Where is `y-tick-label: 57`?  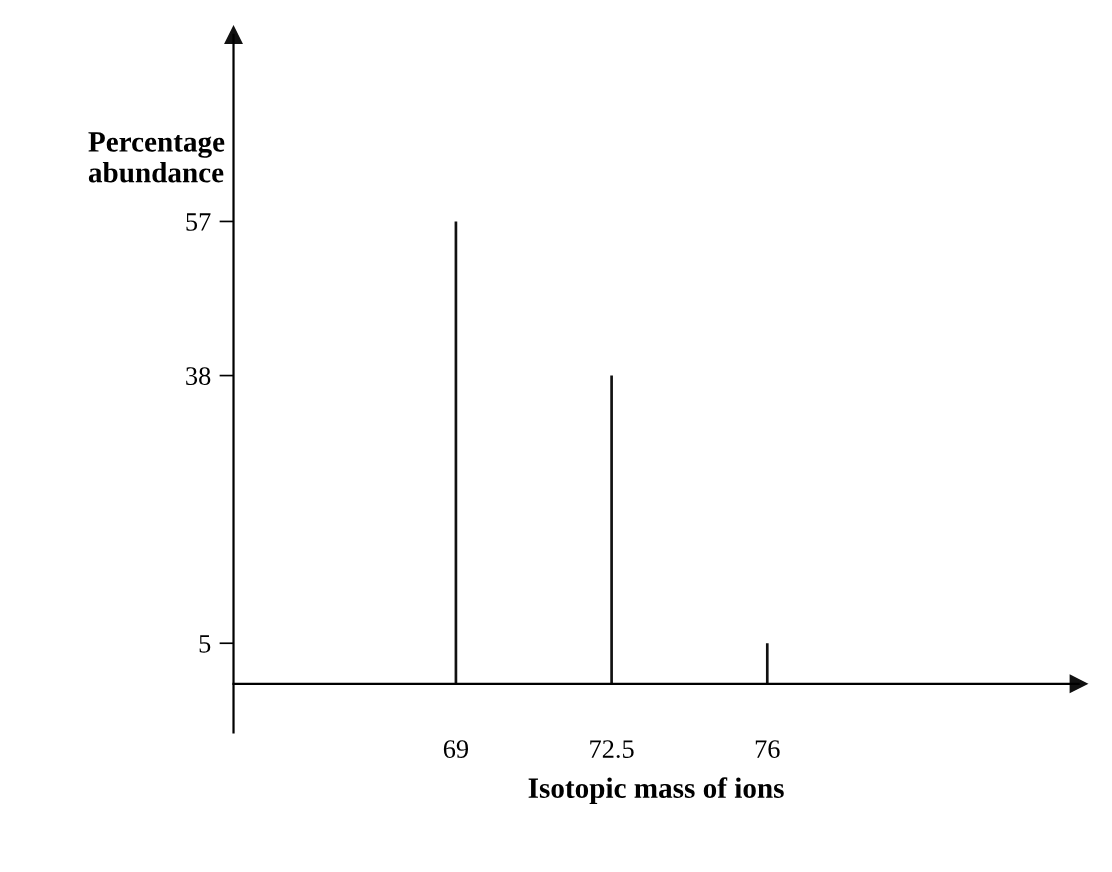 y-tick-label: 57 is located at coordinates (198, 222).